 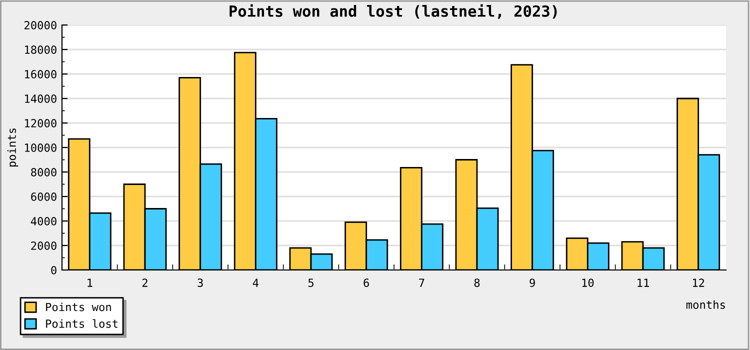 What do you see at coordinates (200, 282) in the screenshot?
I see `x-tick-label: 3` at bounding box center [200, 282].